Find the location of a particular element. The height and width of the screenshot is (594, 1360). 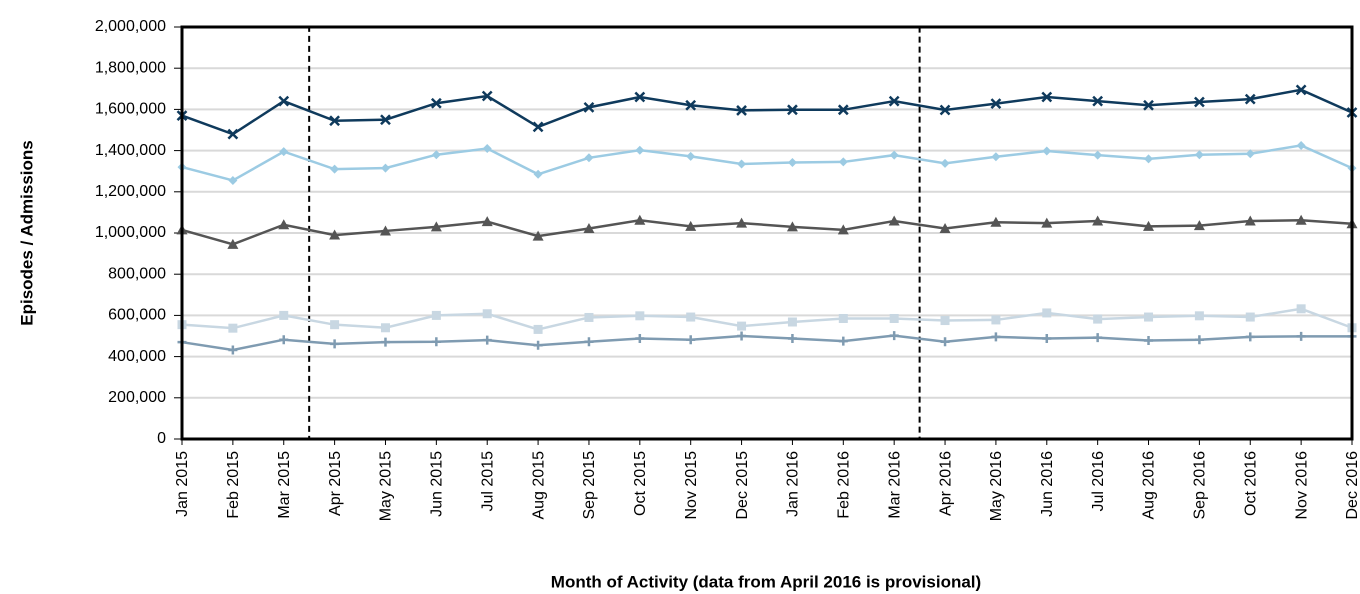

y-tick-label: 2,000,000 is located at coordinates (130, 26).